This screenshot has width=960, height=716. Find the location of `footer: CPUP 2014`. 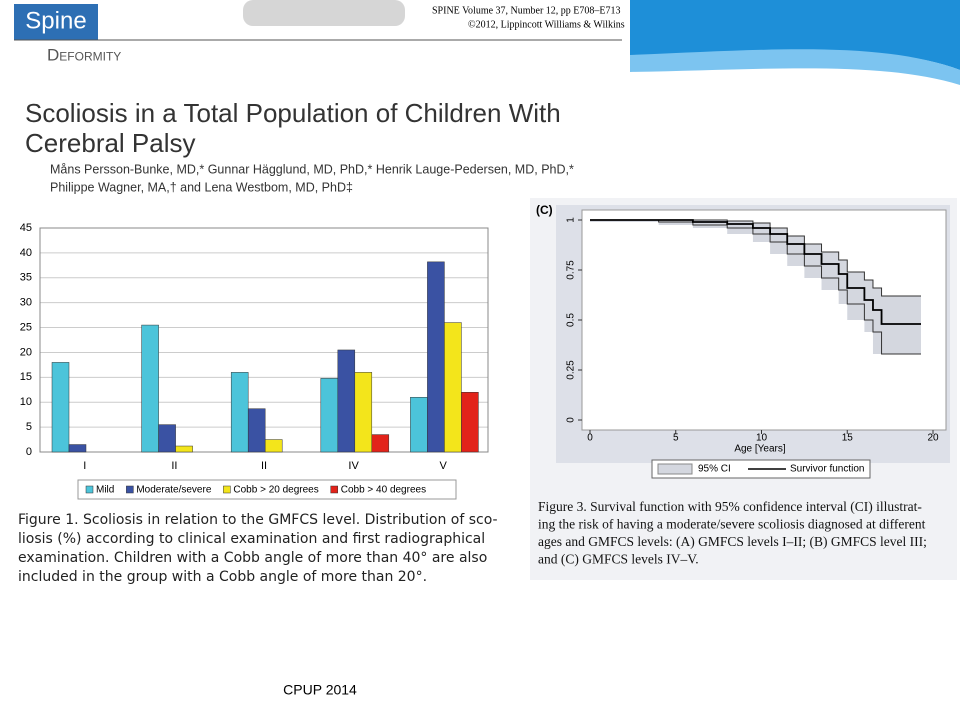

footer: CPUP 2014 is located at coordinates (320, 690).